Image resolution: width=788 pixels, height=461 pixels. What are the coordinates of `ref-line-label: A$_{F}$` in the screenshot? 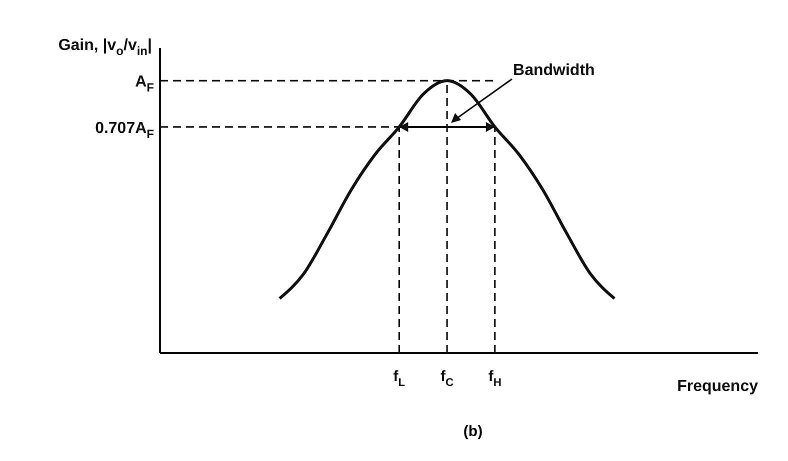 It's located at (144, 84).